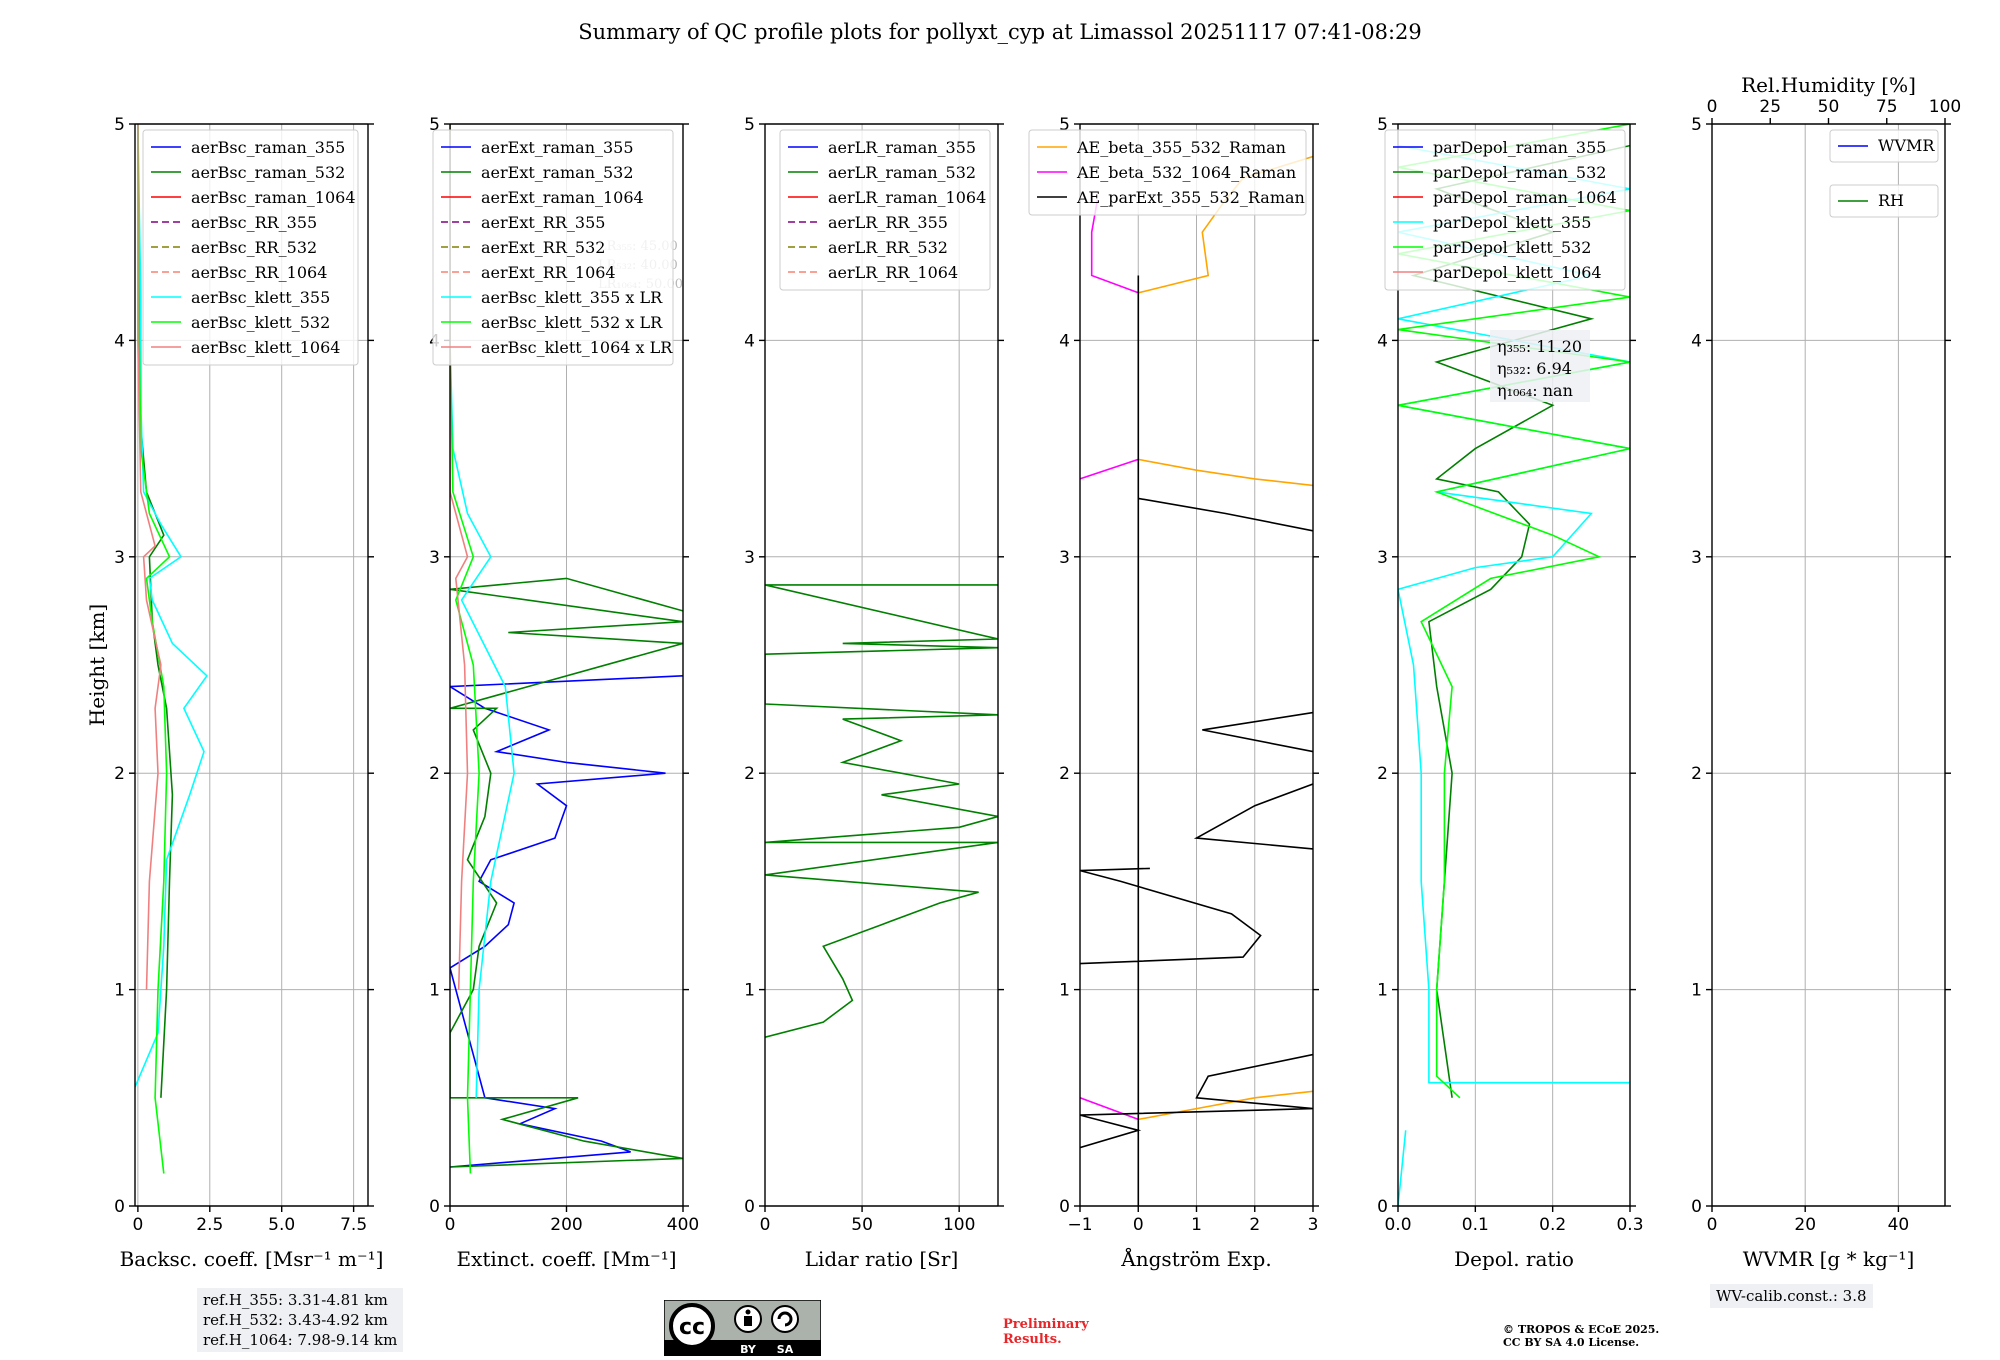 The width and height of the screenshot is (2000, 1360). Describe the element at coordinates (692, 1327) in the screenshot. I see `cc-text: cc` at that location.